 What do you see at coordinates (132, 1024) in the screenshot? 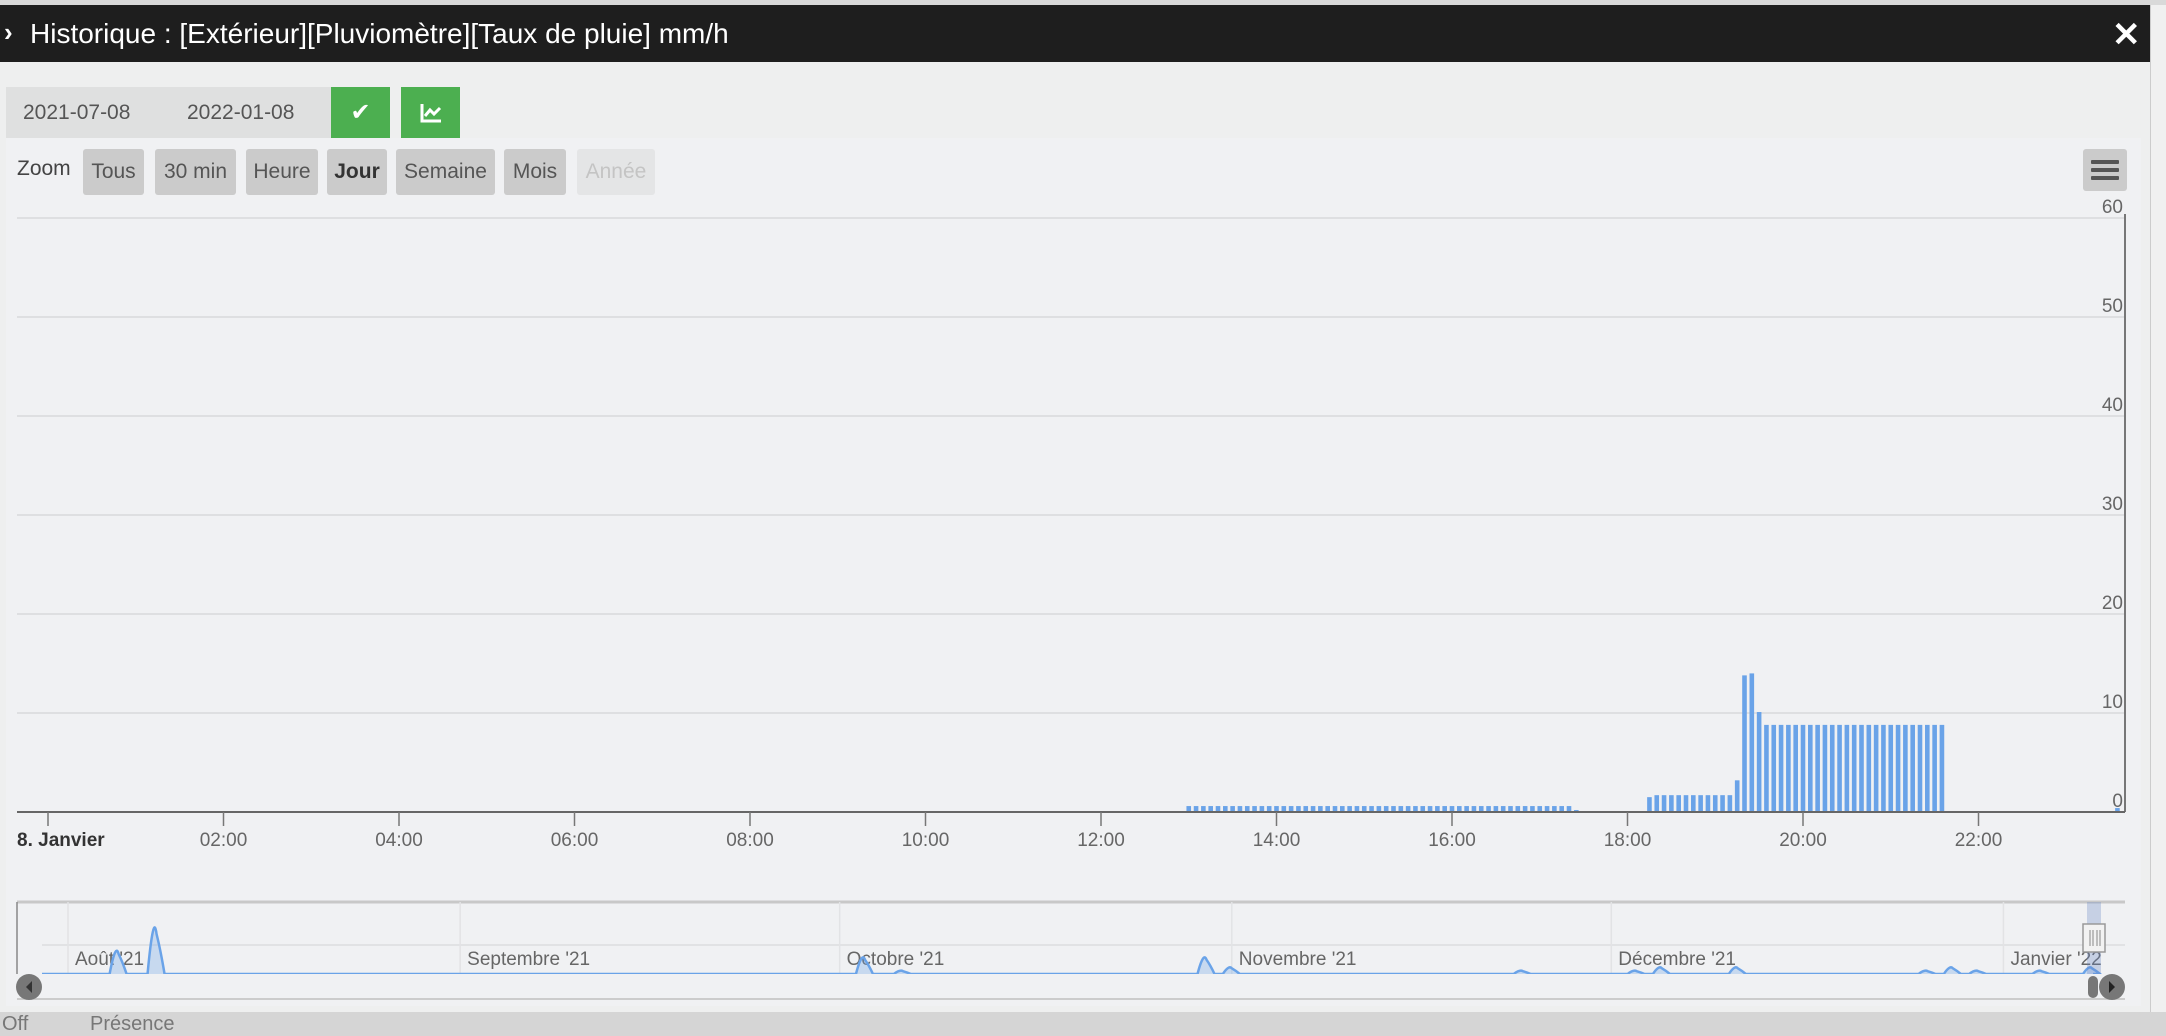
I see `background-item-presence: Présence` at bounding box center [132, 1024].